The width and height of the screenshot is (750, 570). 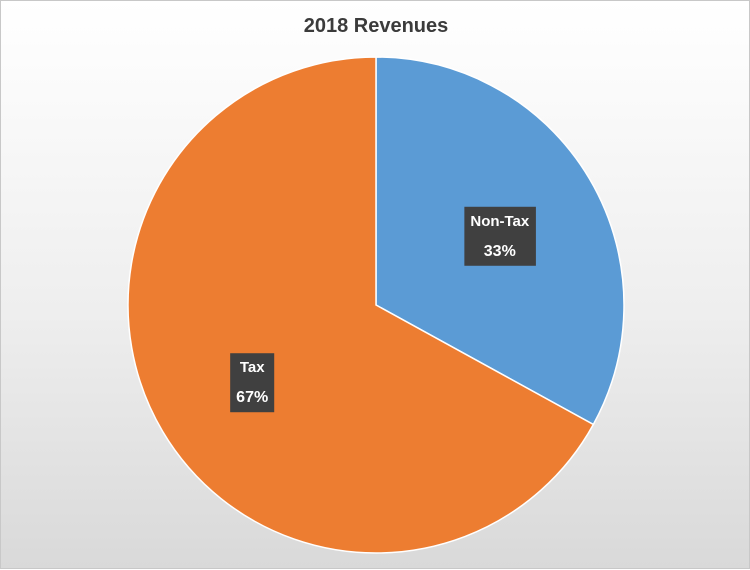 I want to click on data-label-tax: Tax 67%, so click(x=252, y=383).